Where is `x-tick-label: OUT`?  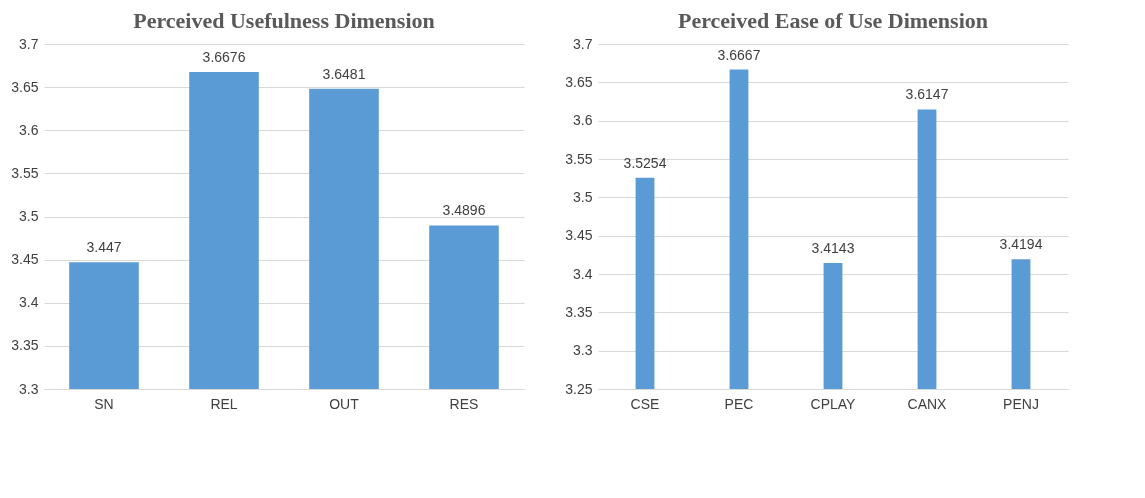
x-tick-label: OUT is located at coordinates (344, 403).